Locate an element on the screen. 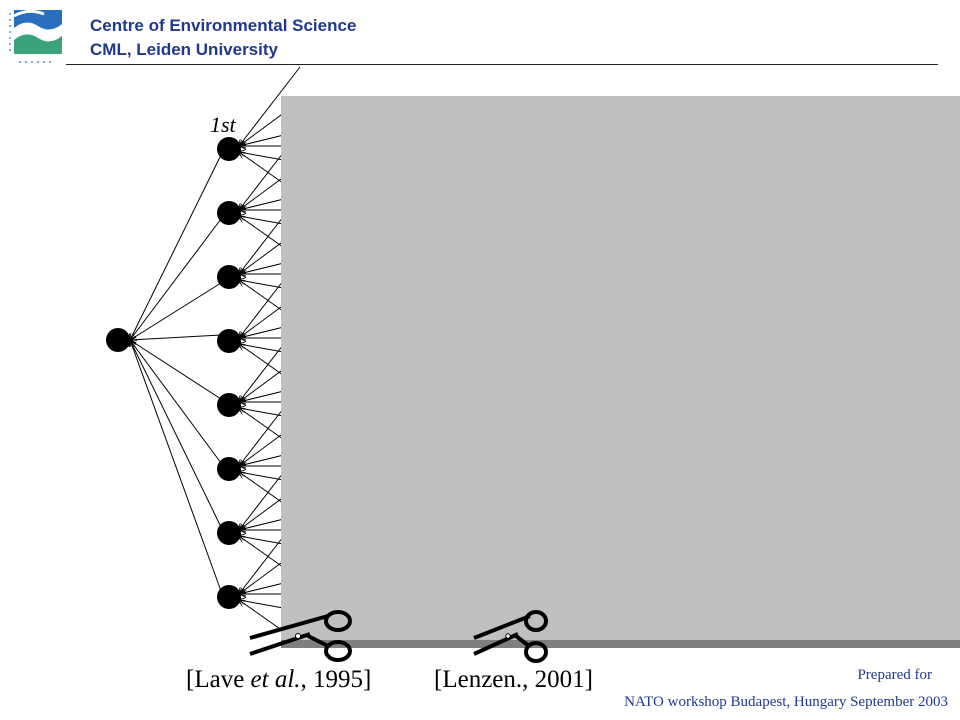 The height and width of the screenshot is (720, 960). citation-lave-pre: [Lave is located at coordinates (218, 679).